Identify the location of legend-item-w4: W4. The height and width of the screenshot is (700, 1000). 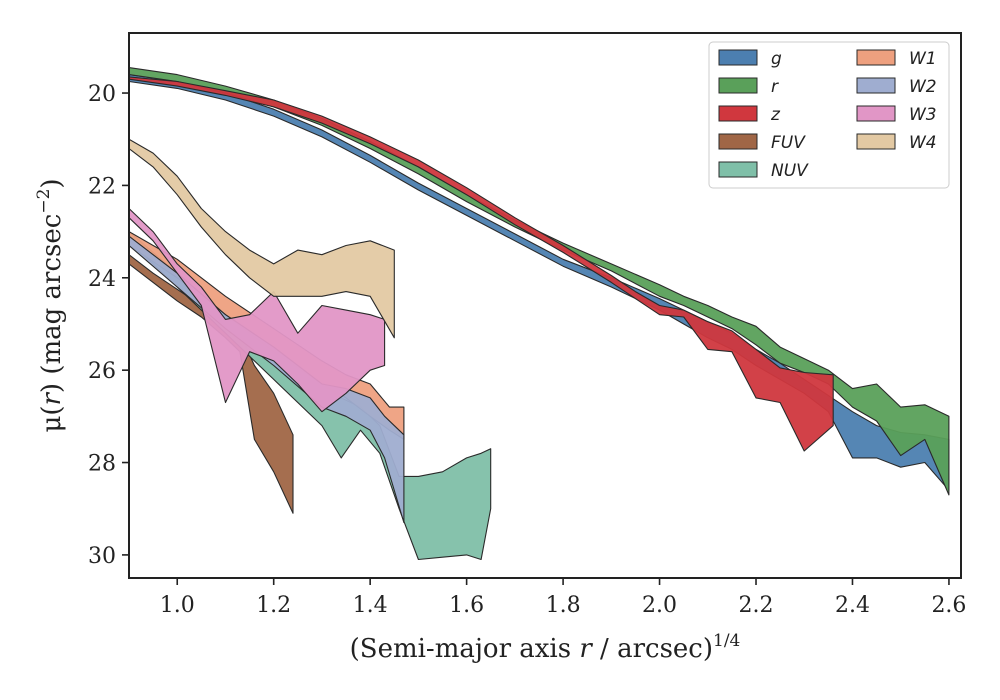
(896, 143).